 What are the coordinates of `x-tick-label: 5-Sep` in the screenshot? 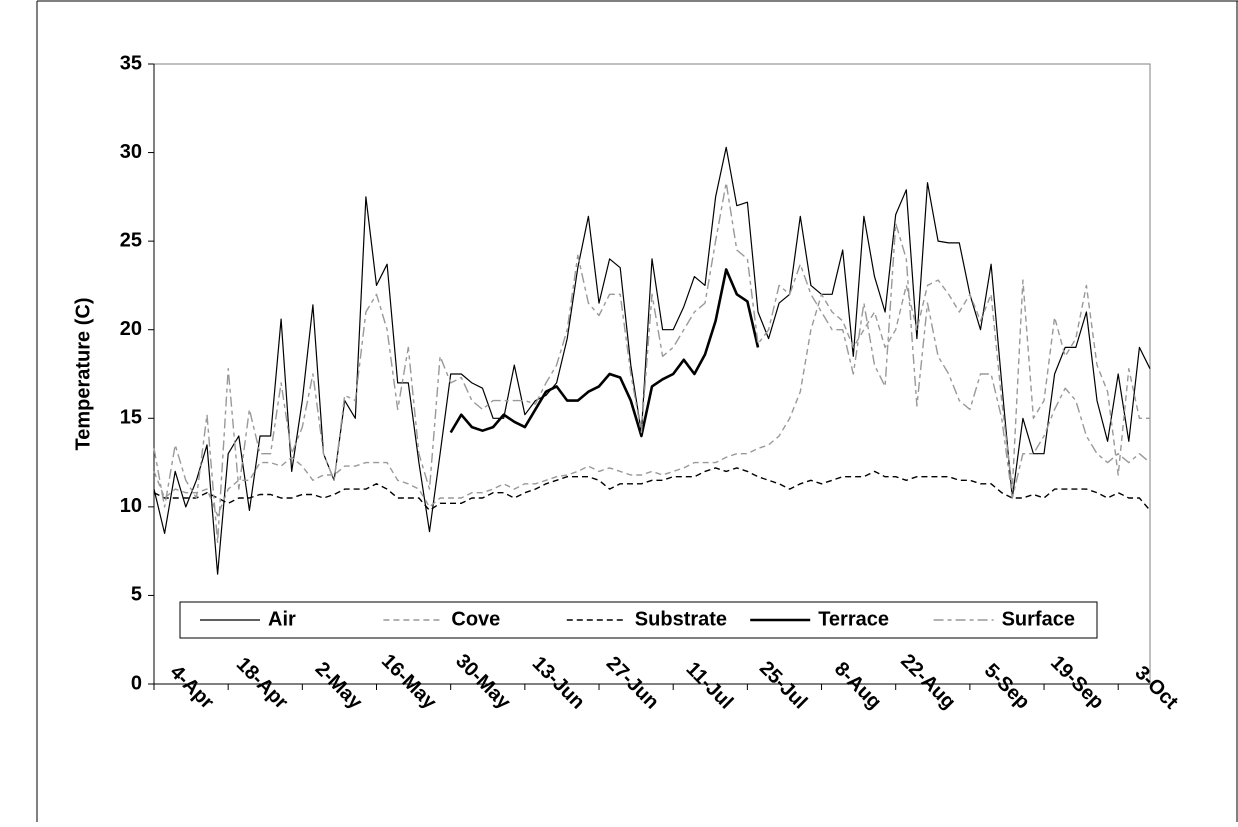 It's located at (1007, 686).